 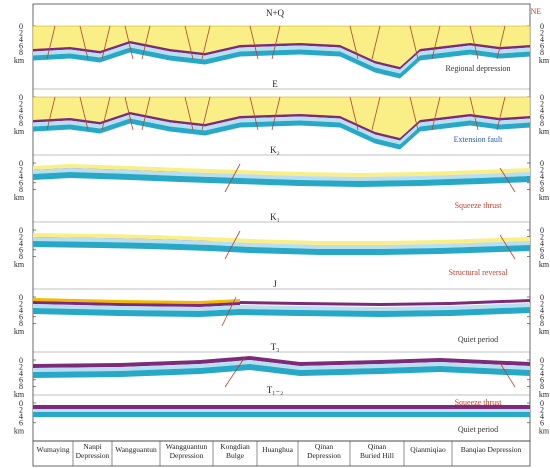 I want to click on panel-title: J, so click(x=275, y=284).